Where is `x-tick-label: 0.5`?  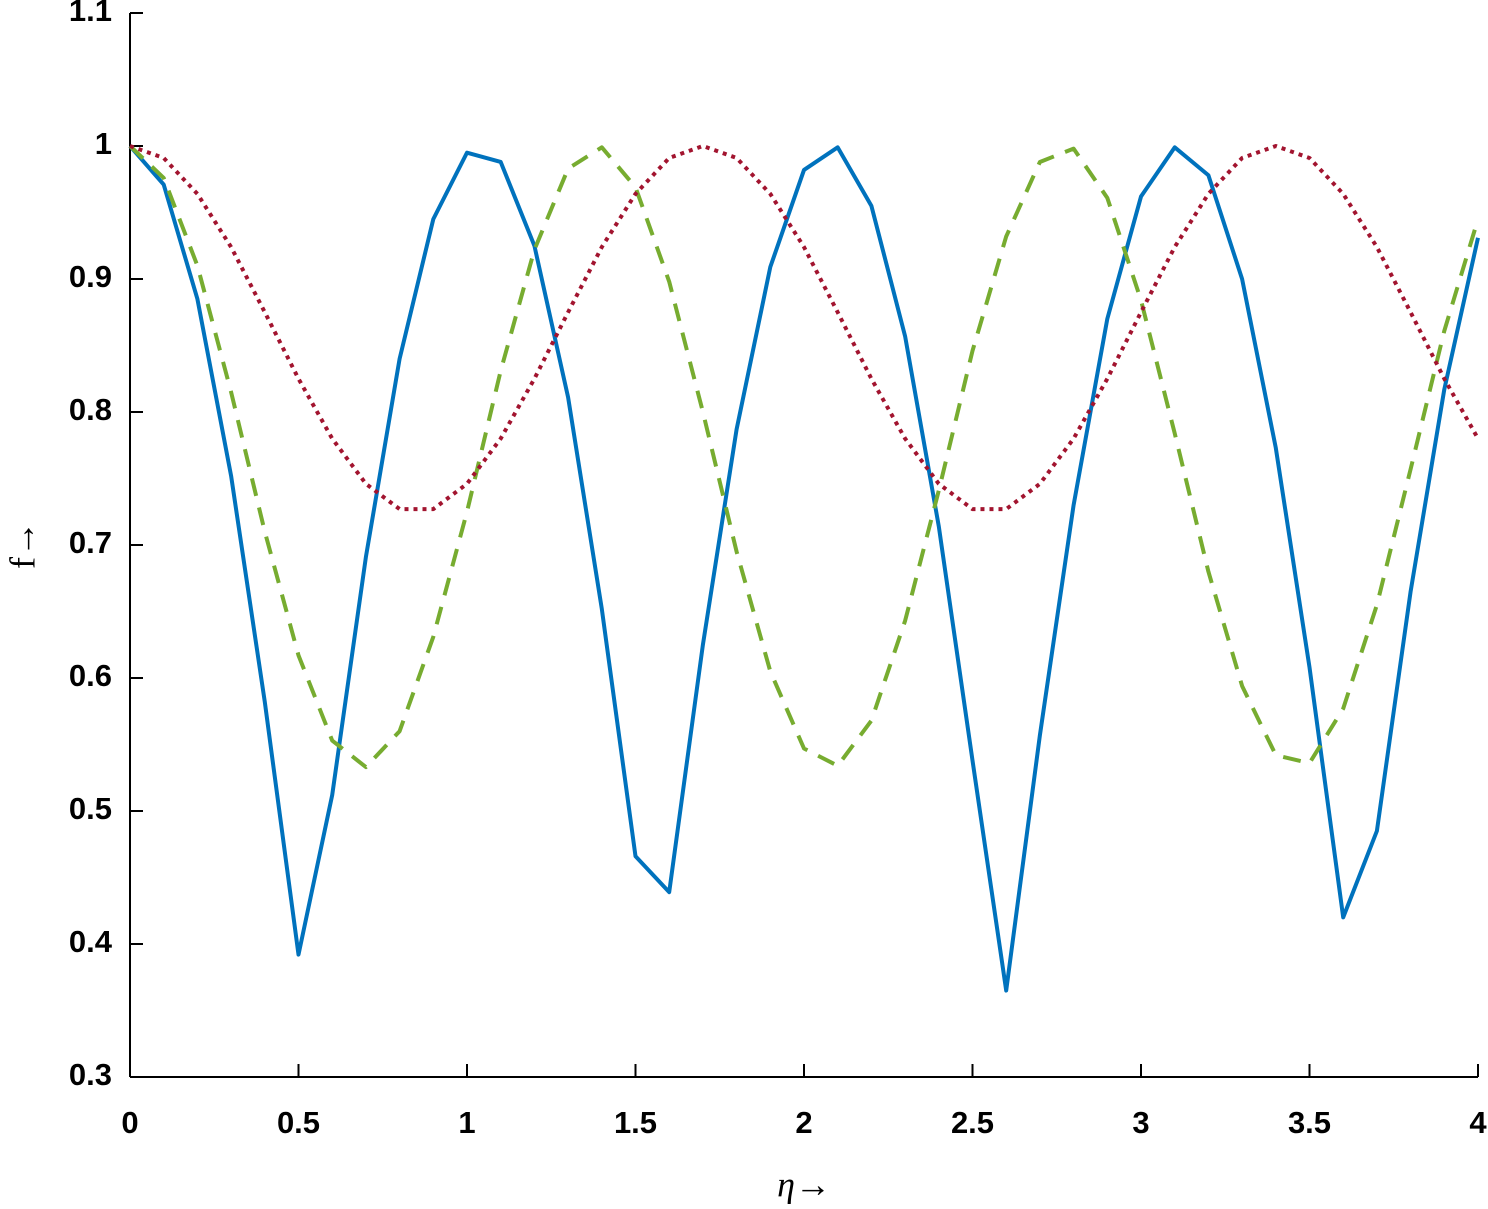
x-tick-label: 0.5 is located at coordinates (298, 1122).